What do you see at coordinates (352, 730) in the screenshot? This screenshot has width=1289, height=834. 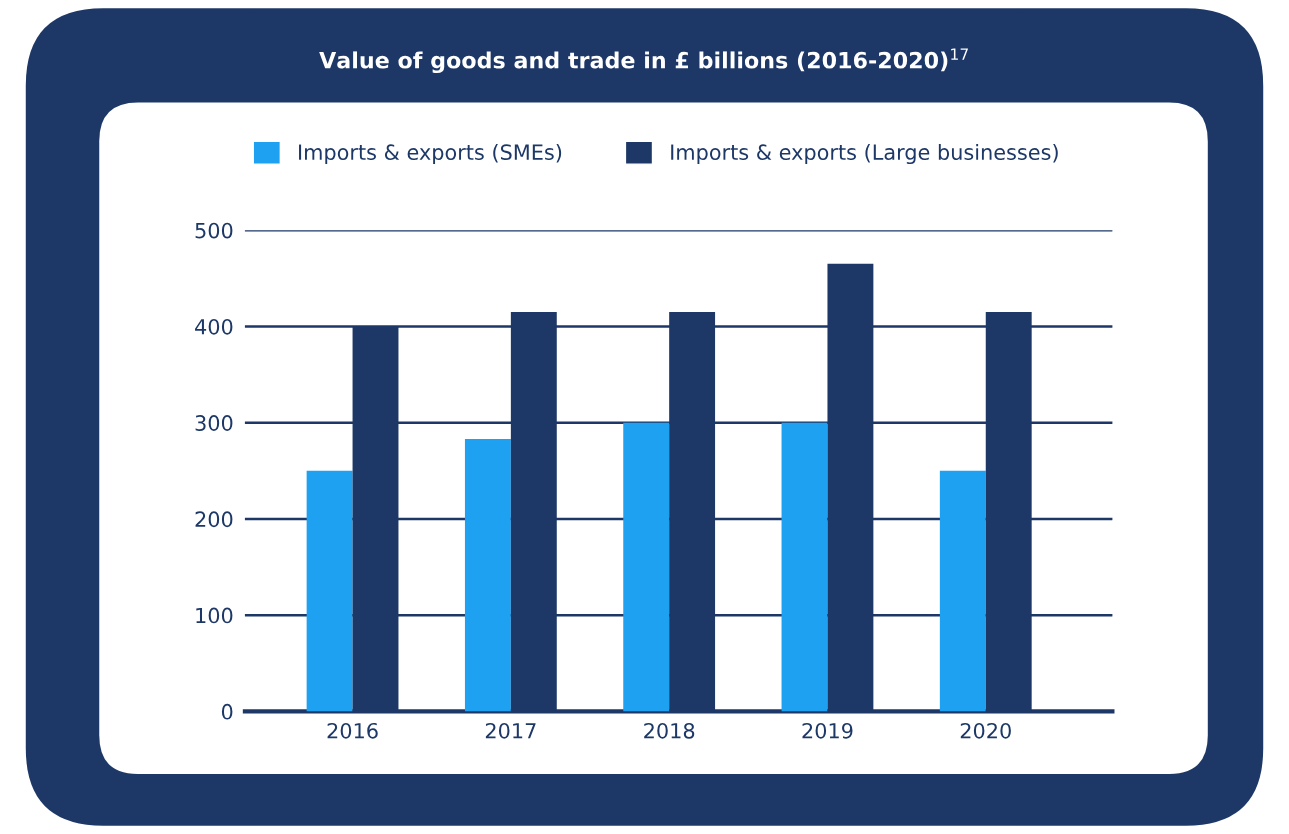 I see `x-tick-label: 2016` at bounding box center [352, 730].